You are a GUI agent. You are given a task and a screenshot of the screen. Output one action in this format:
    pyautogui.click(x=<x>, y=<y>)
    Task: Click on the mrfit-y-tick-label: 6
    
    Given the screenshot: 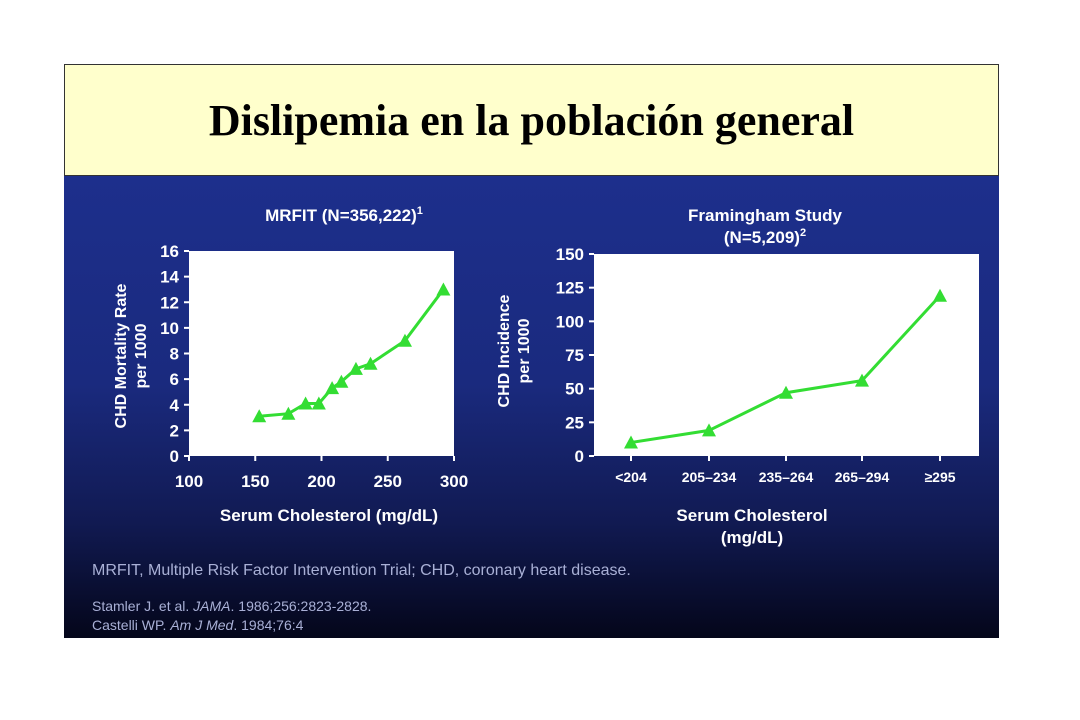 What is the action you would take?
    pyautogui.click(x=174, y=379)
    